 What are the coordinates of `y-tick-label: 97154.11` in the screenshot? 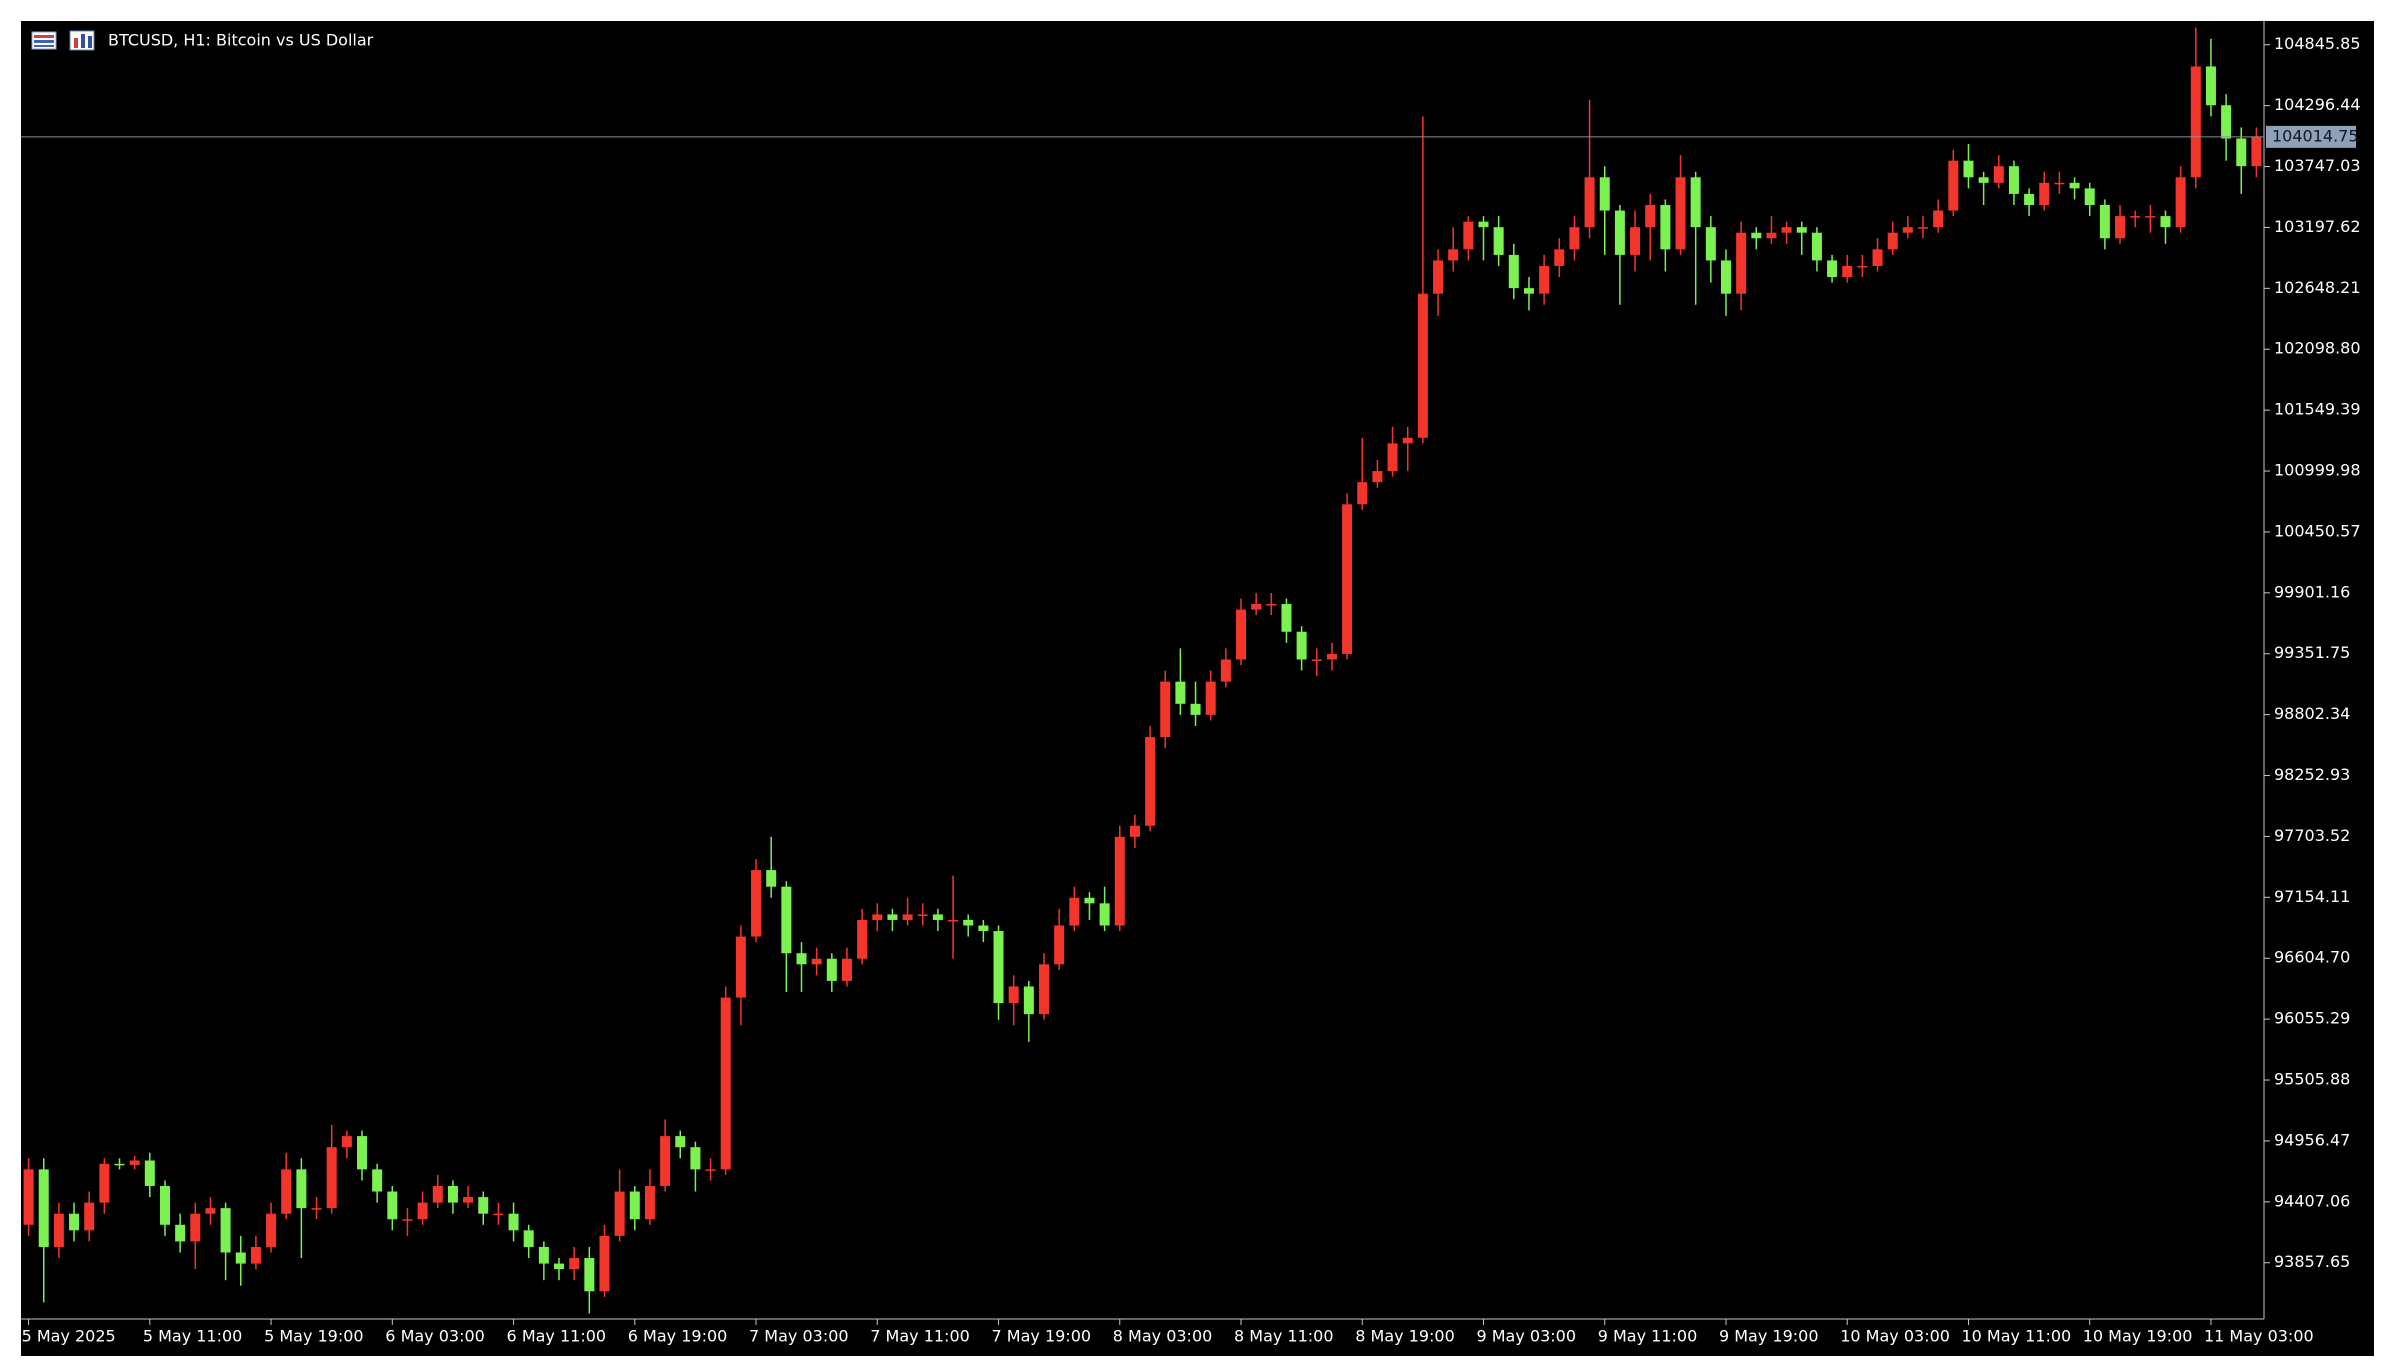 It's located at (2312, 896).